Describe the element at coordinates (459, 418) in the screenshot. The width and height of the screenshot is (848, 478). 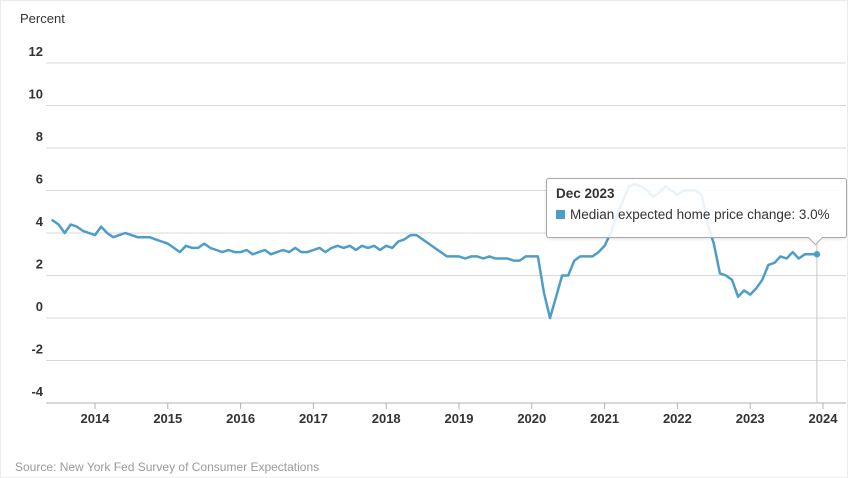
I see `x-tick-label: 2019` at that location.